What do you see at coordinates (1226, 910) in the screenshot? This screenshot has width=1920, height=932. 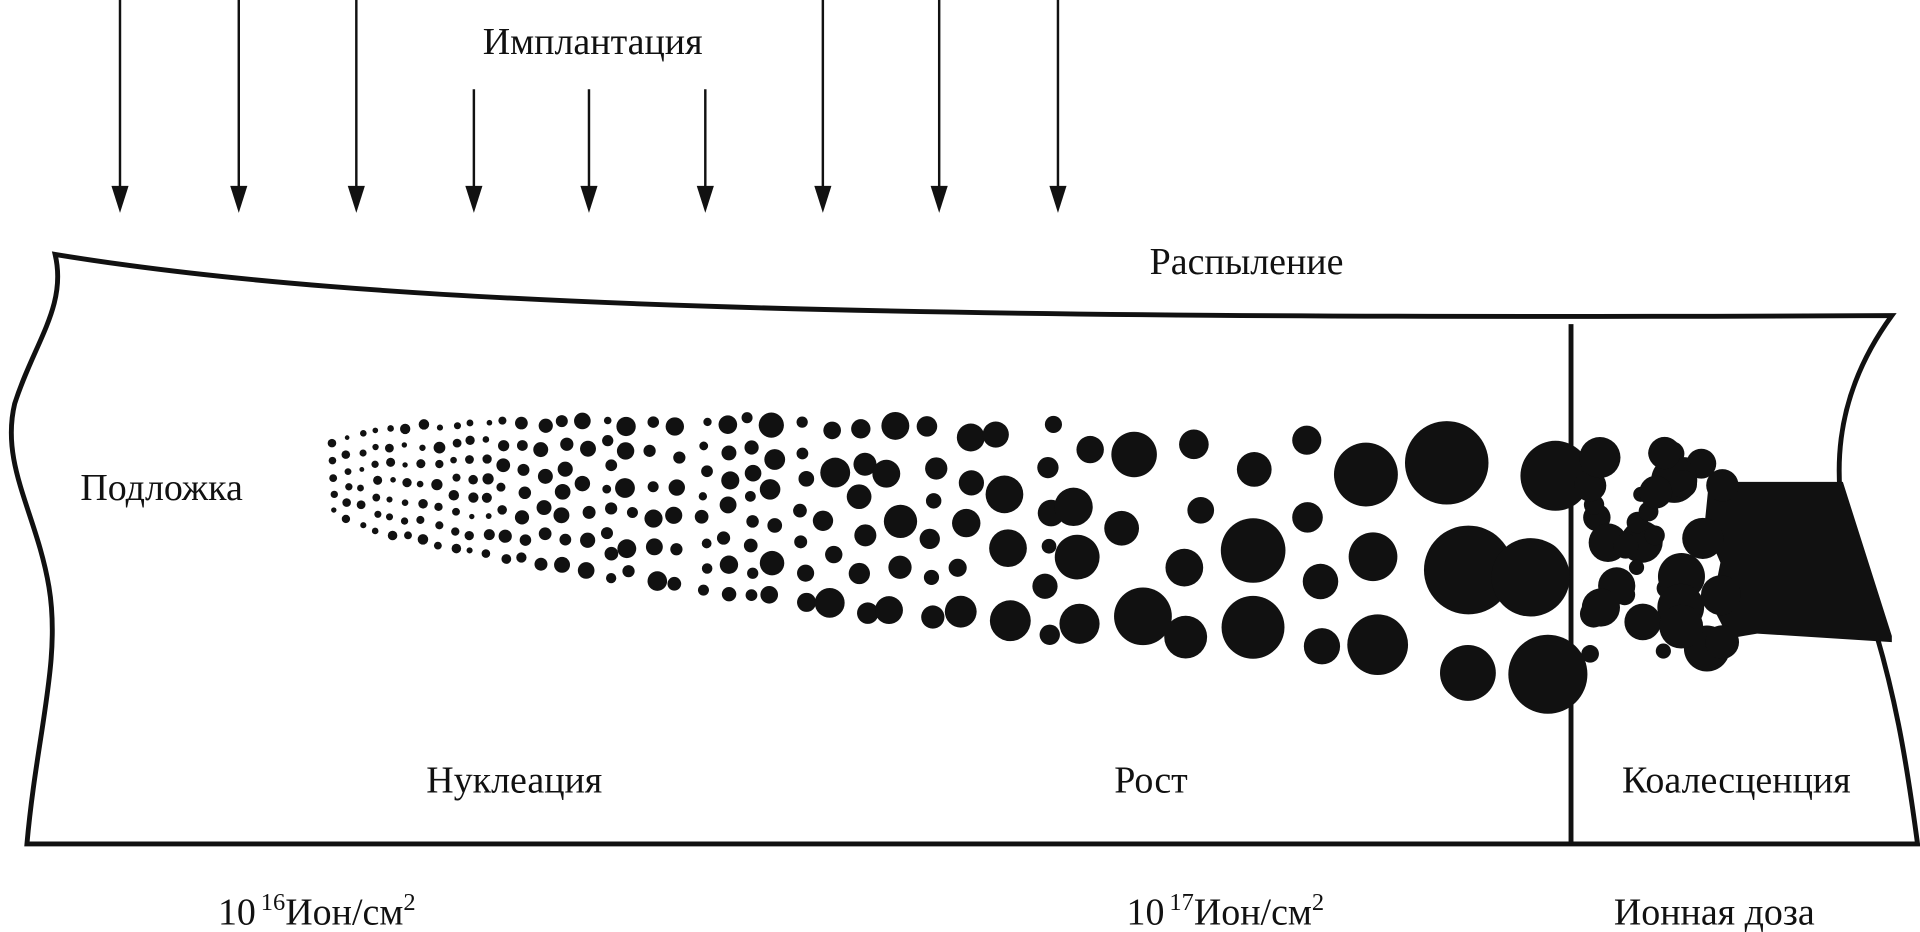 I see `dose-tick: 10 17Ион/см2` at bounding box center [1226, 910].